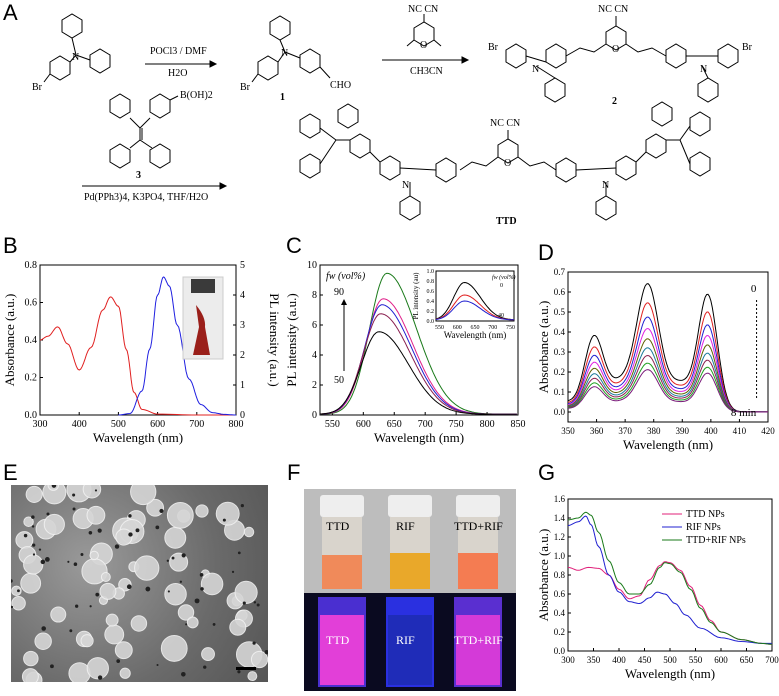  I want to click on y-tick-label: 0.0, so click(31, 415).